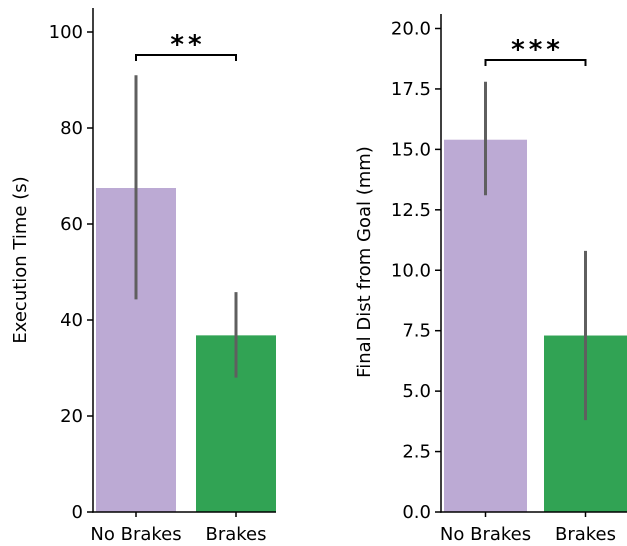 This screenshot has height=546, width=627. What do you see at coordinates (411, 29) in the screenshot?
I see `y-tick-label-8: 20.0` at bounding box center [411, 29].